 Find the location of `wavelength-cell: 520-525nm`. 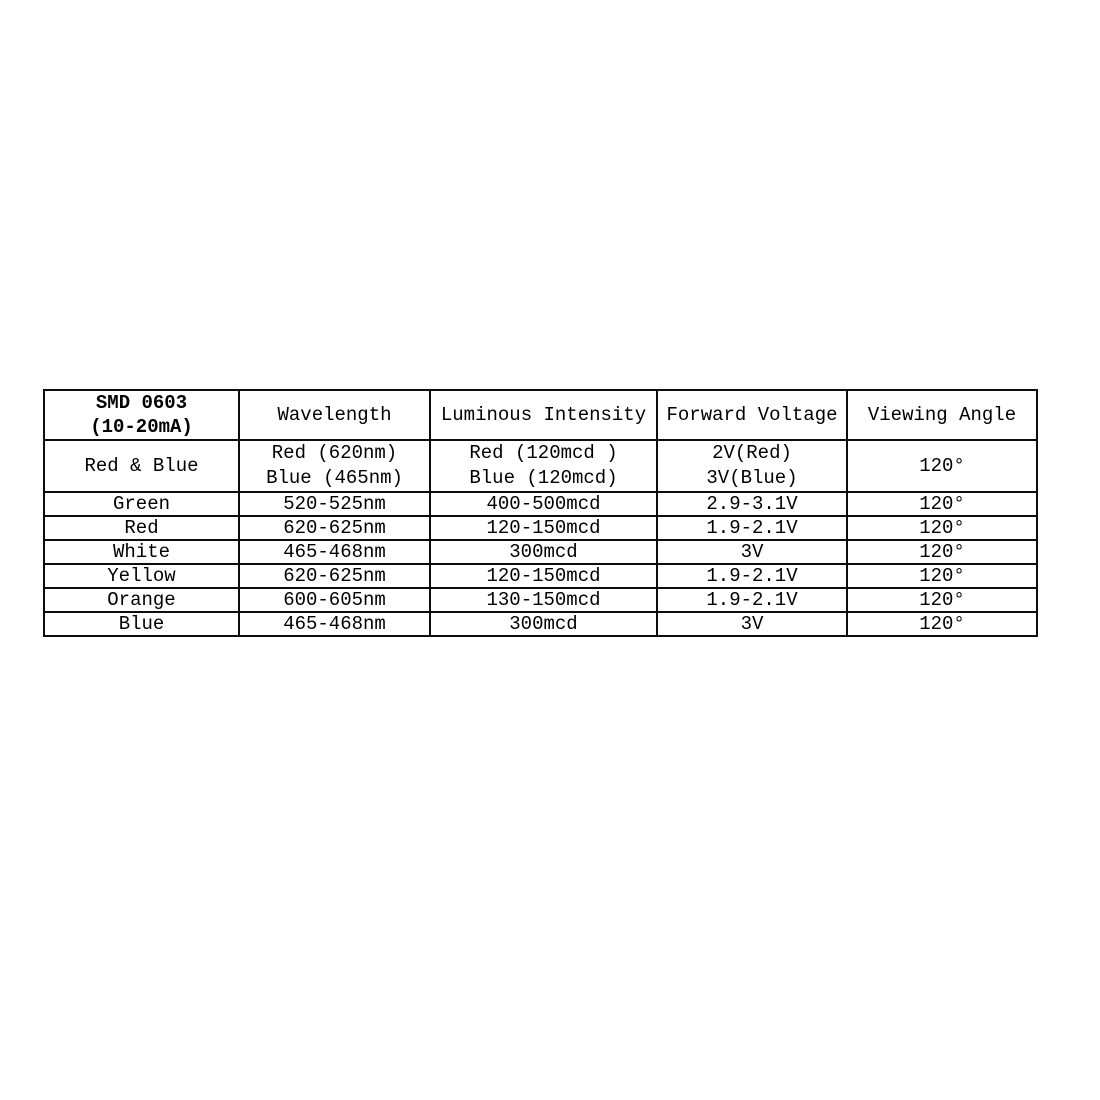

wavelength-cell: 520-525nm is located at coordinates (334, 504).